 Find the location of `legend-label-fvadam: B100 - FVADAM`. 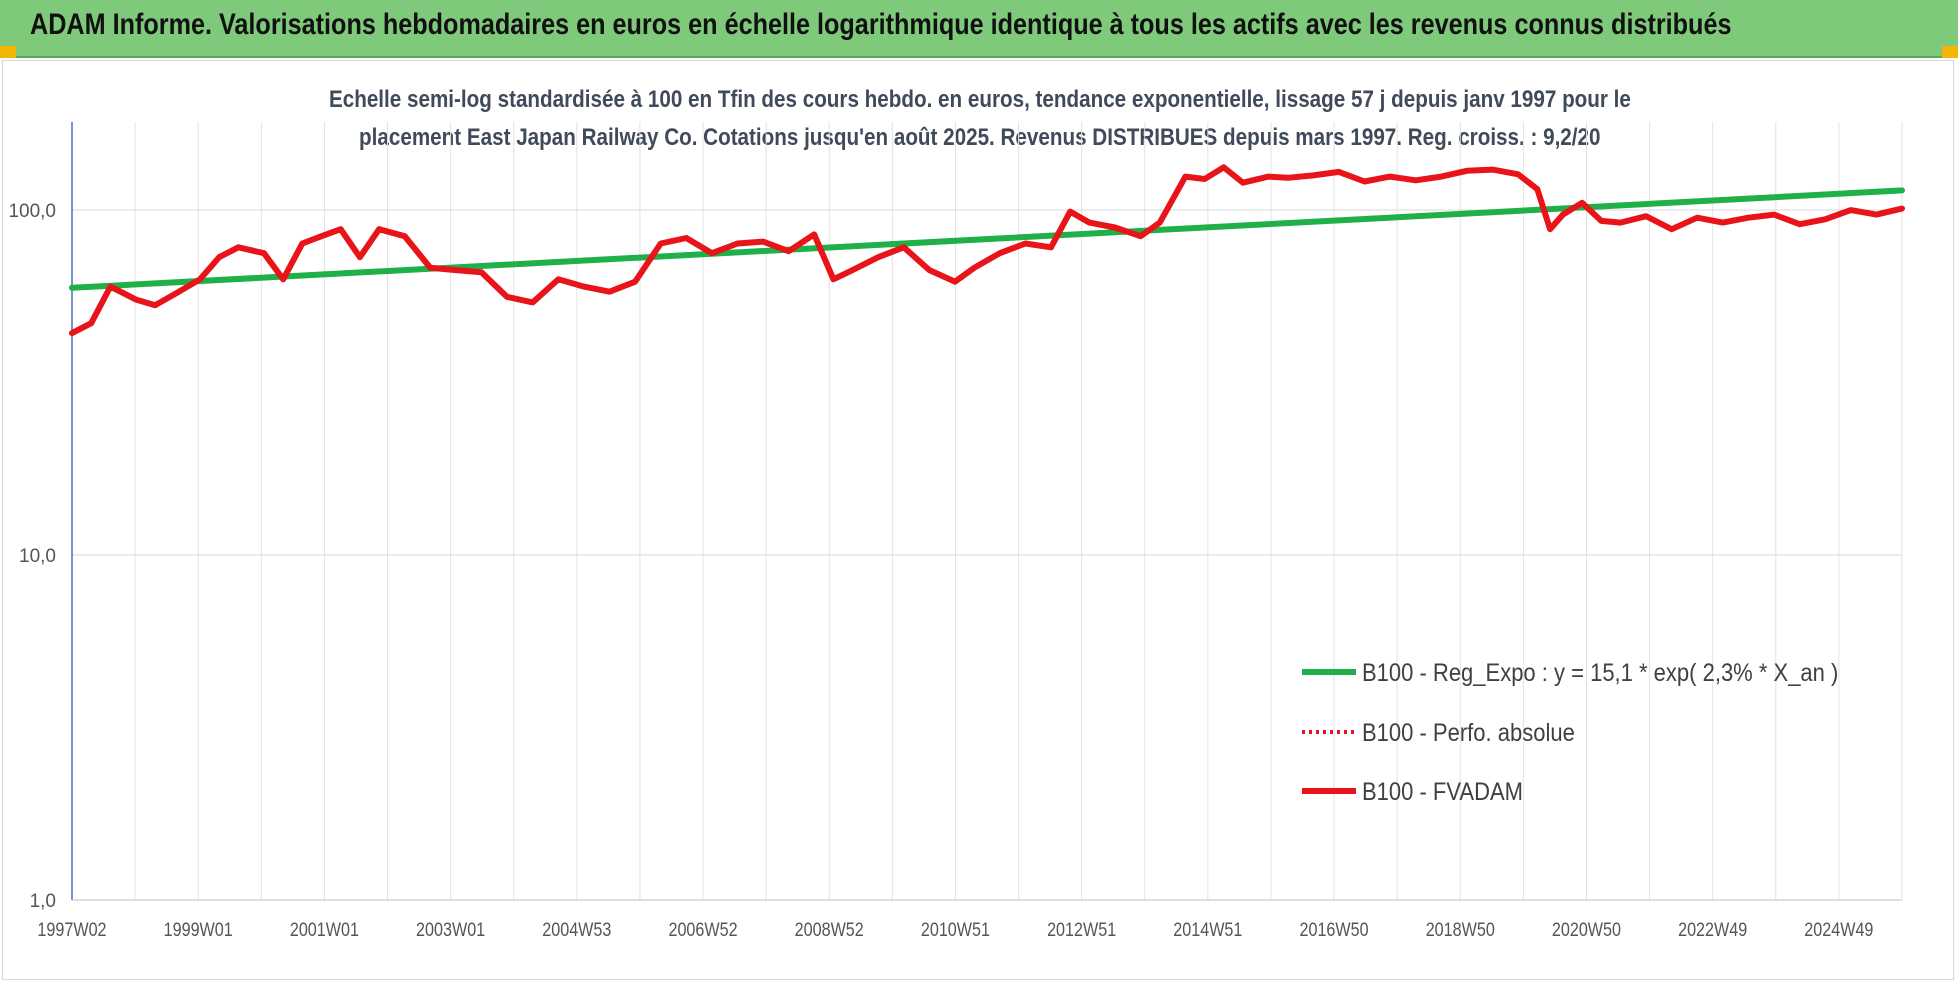

legend-label-fvadam: B100 - FVADAM is located at coordinates (1442, 792).